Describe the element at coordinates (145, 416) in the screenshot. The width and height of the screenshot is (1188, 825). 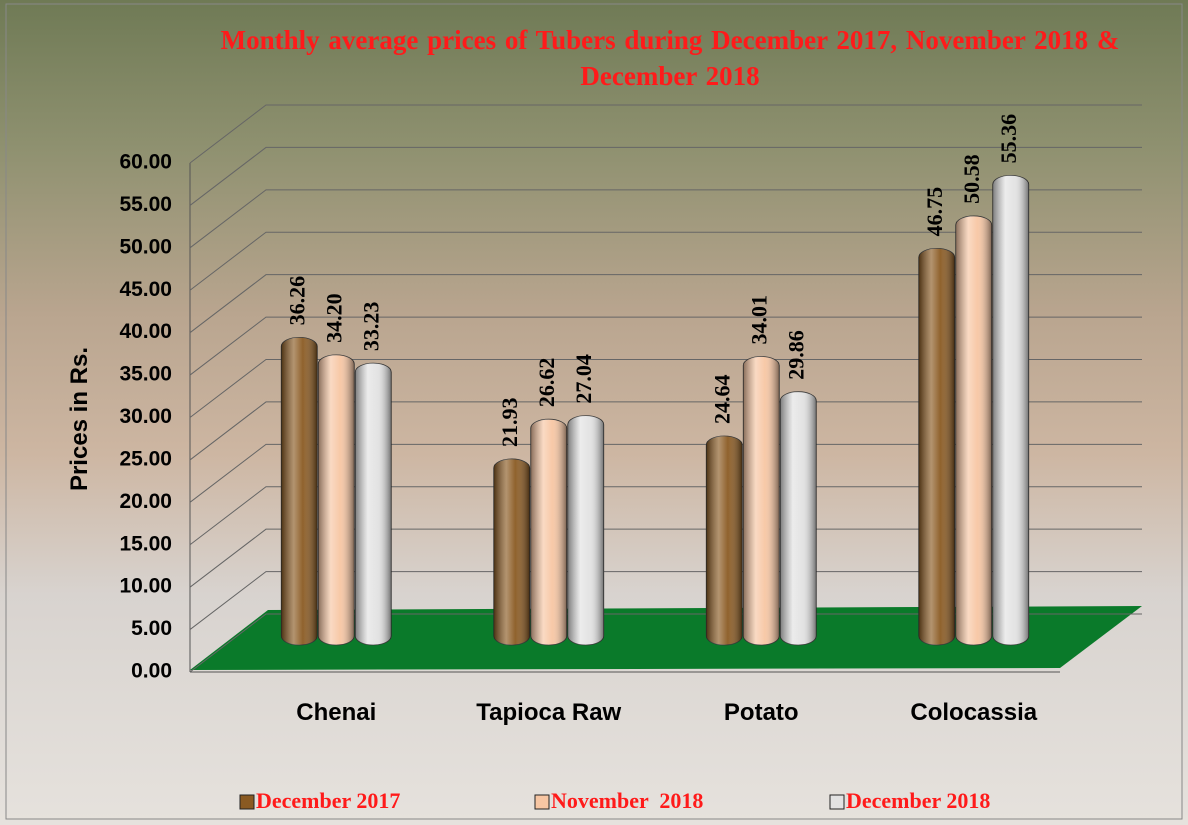
I see `y-tick-label: 30.00` at that location.